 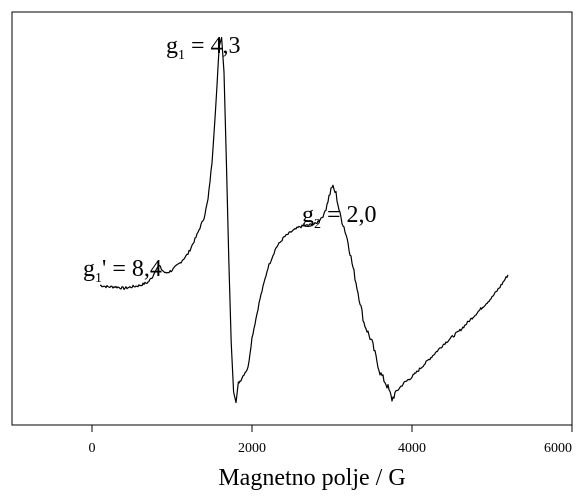 What do you see at coordinates (558, 448) in the screenshot?
I see `x-tick-label: 6000` at bounding box center [558, 448].